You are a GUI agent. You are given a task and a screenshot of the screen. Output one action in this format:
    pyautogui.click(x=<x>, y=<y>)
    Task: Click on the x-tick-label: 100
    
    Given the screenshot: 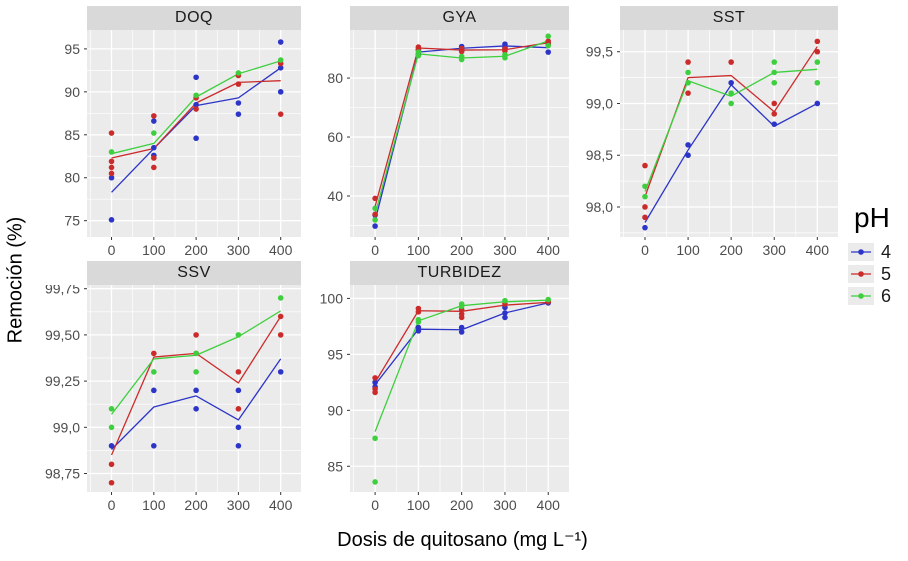 What is the action you would take?
    pyautogui.click(x=688, y=250)
    